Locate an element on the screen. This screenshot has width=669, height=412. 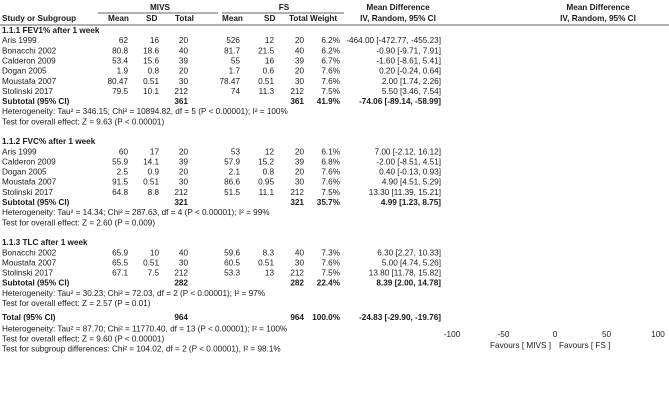
mean2-cell: 1.7 is located at coordinates (235, 71).